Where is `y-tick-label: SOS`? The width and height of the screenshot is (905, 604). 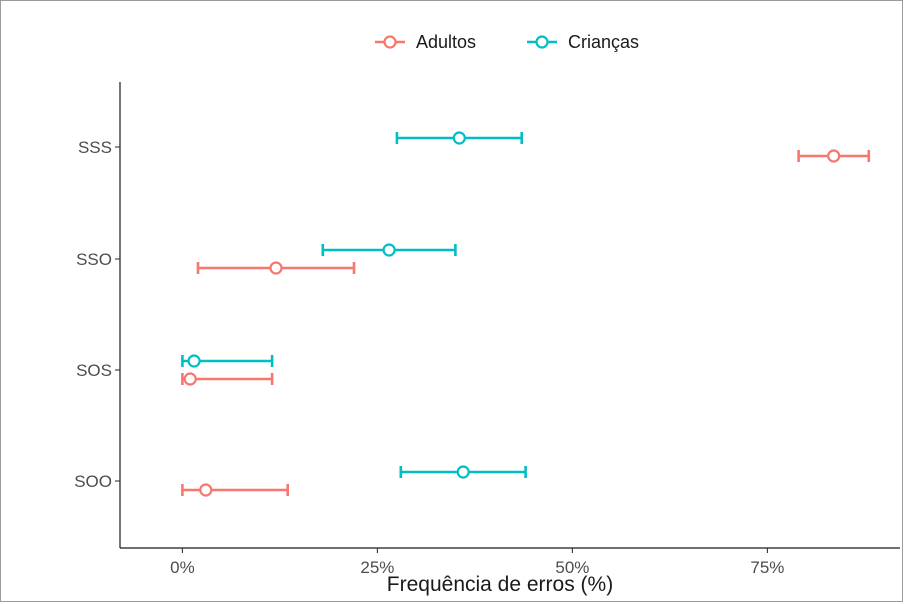 y-tick-label: SOS is located at coordinates (94, 370).